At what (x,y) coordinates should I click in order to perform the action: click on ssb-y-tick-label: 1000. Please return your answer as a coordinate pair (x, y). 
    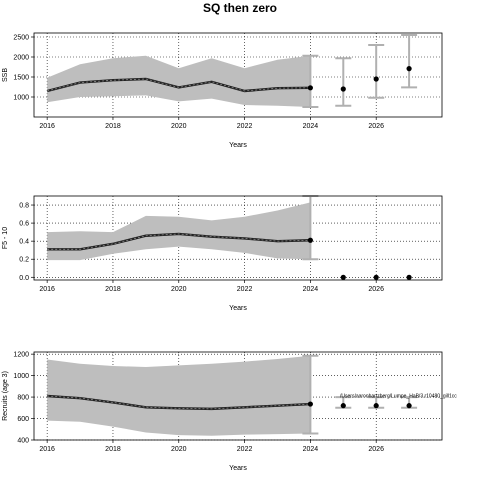
    Looking at the image, I should click on (21, 98).